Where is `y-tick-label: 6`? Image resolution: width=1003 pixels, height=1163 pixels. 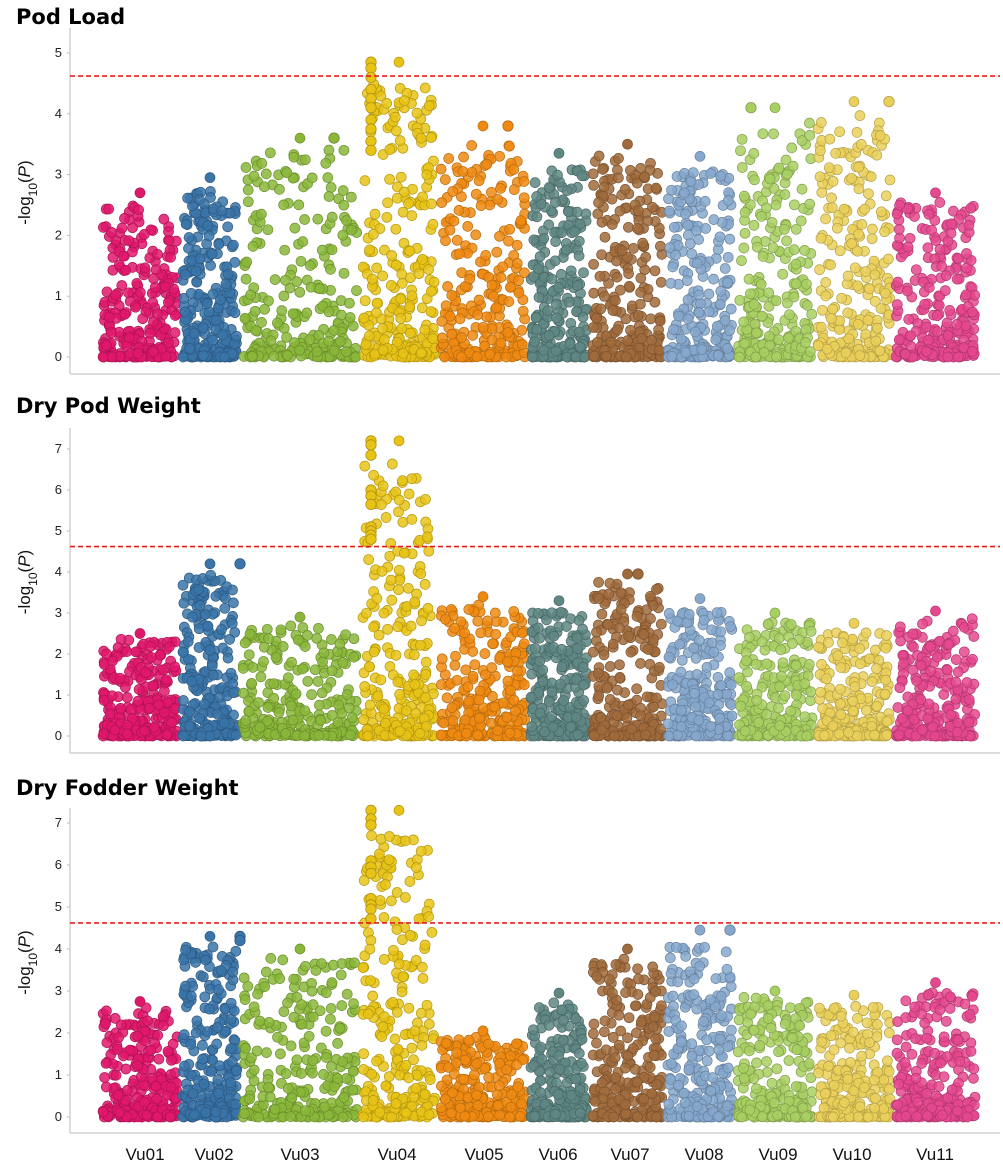
y-tick-label: 6 is located at coordinates (58, 489).